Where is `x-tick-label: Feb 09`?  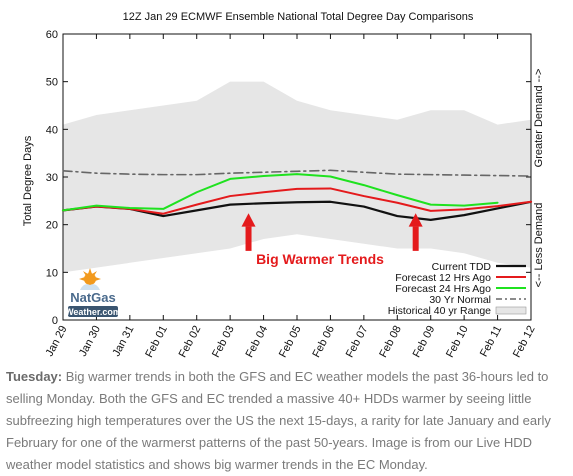
x-tick-label: Feb 09 is located at coordinates (424, 342).